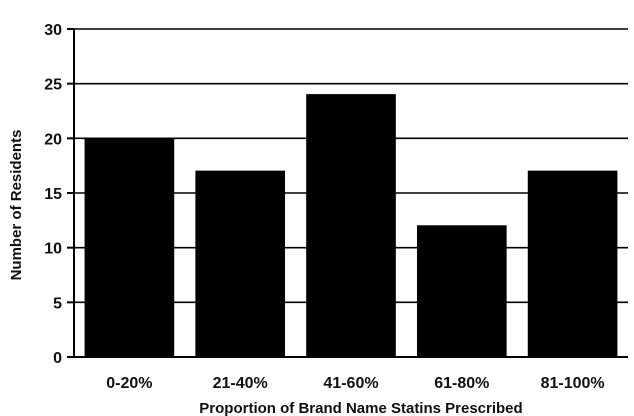 The image size is (634, 416). What do you see at coordinates (350, 383) in the screenshot?
I see `x-tick-label: 41-60%` at bounding box center [350, 383].